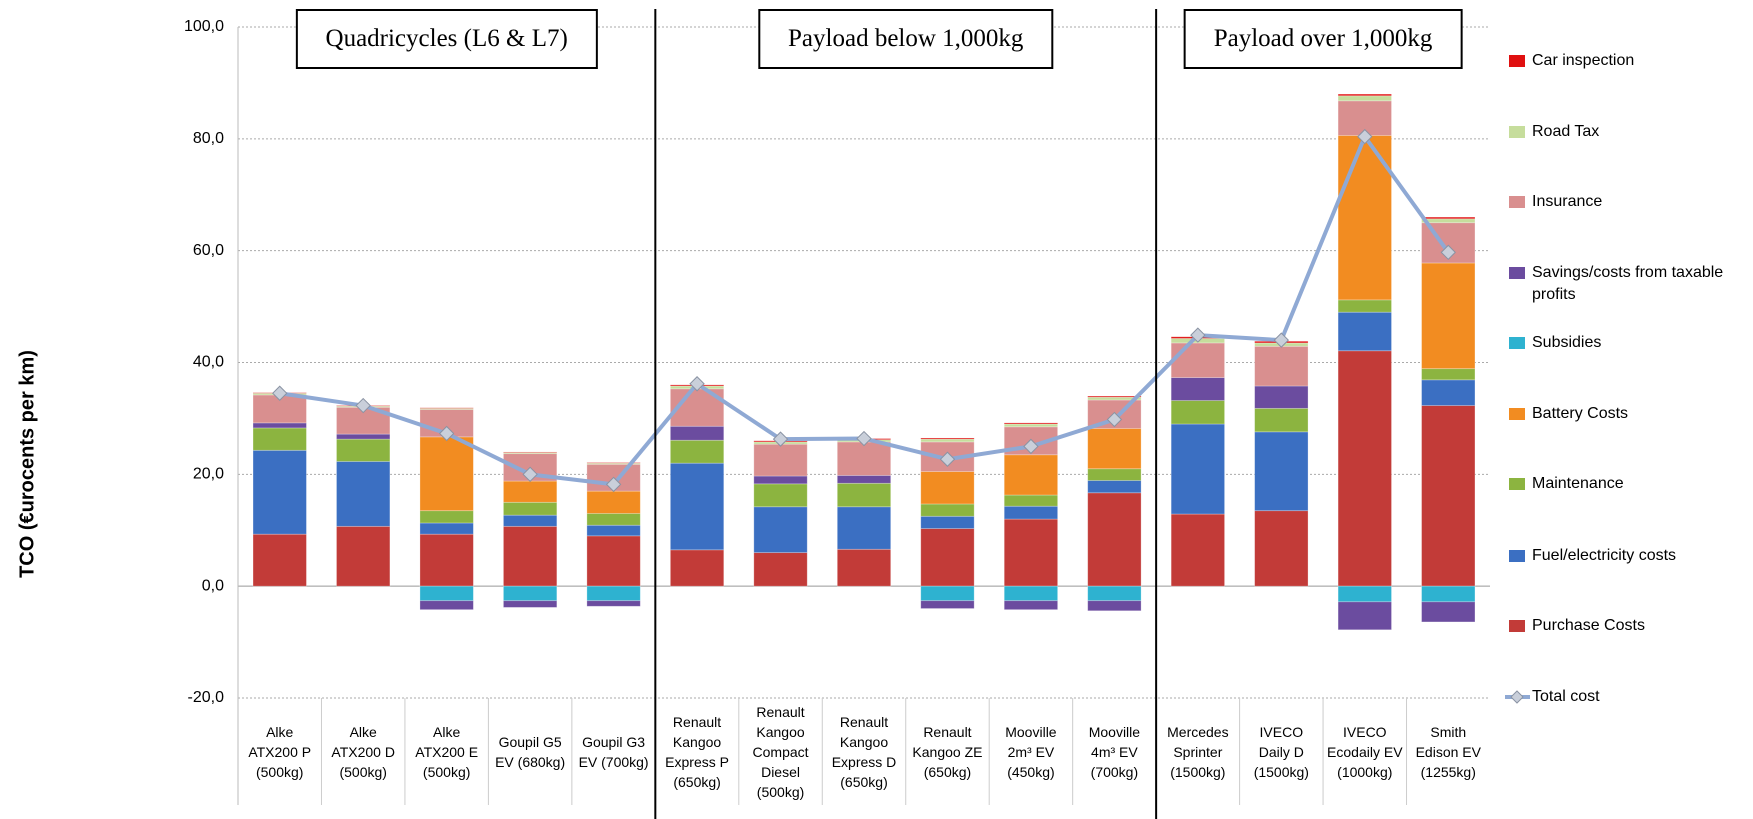 The image size is (1753, 819). Describe the element at coordinates (208, 138) in the screenshot. I see `y-tick-label: 80,0` at that location.